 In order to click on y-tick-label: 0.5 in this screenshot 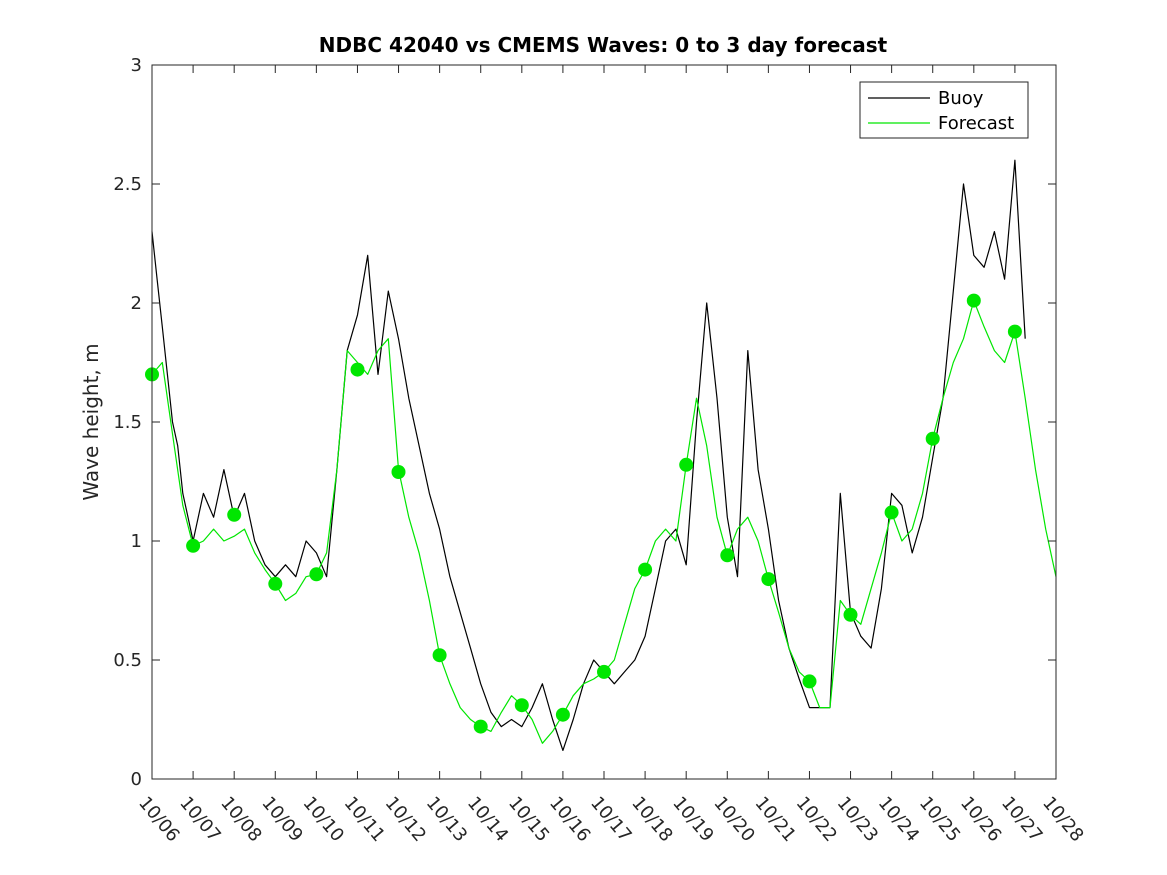, I will do `click(127, 660)`.